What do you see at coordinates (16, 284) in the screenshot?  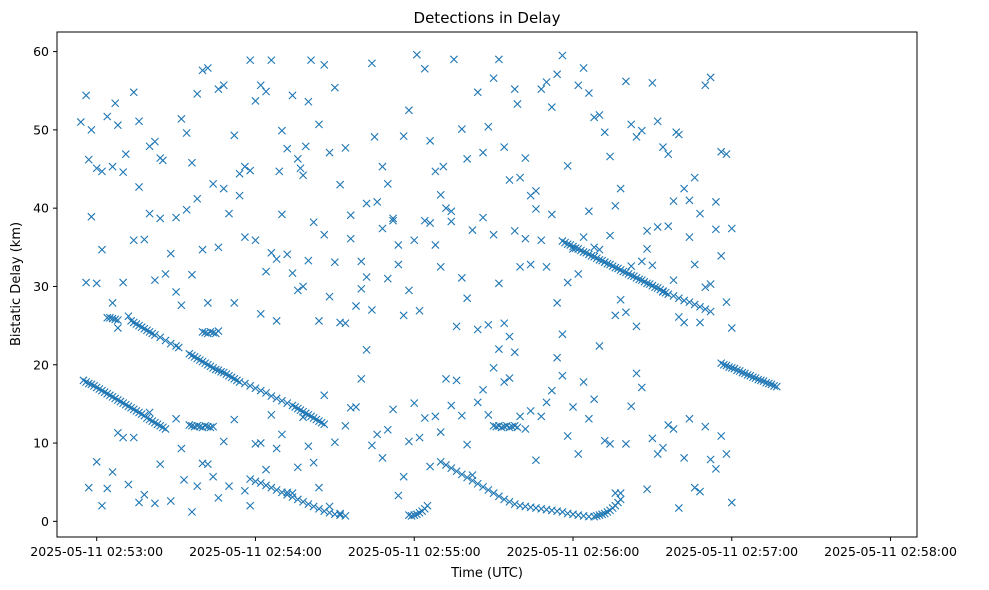 I see `y-axis-label: Bistatic Delay (km)` at bounding box center [16, 284].